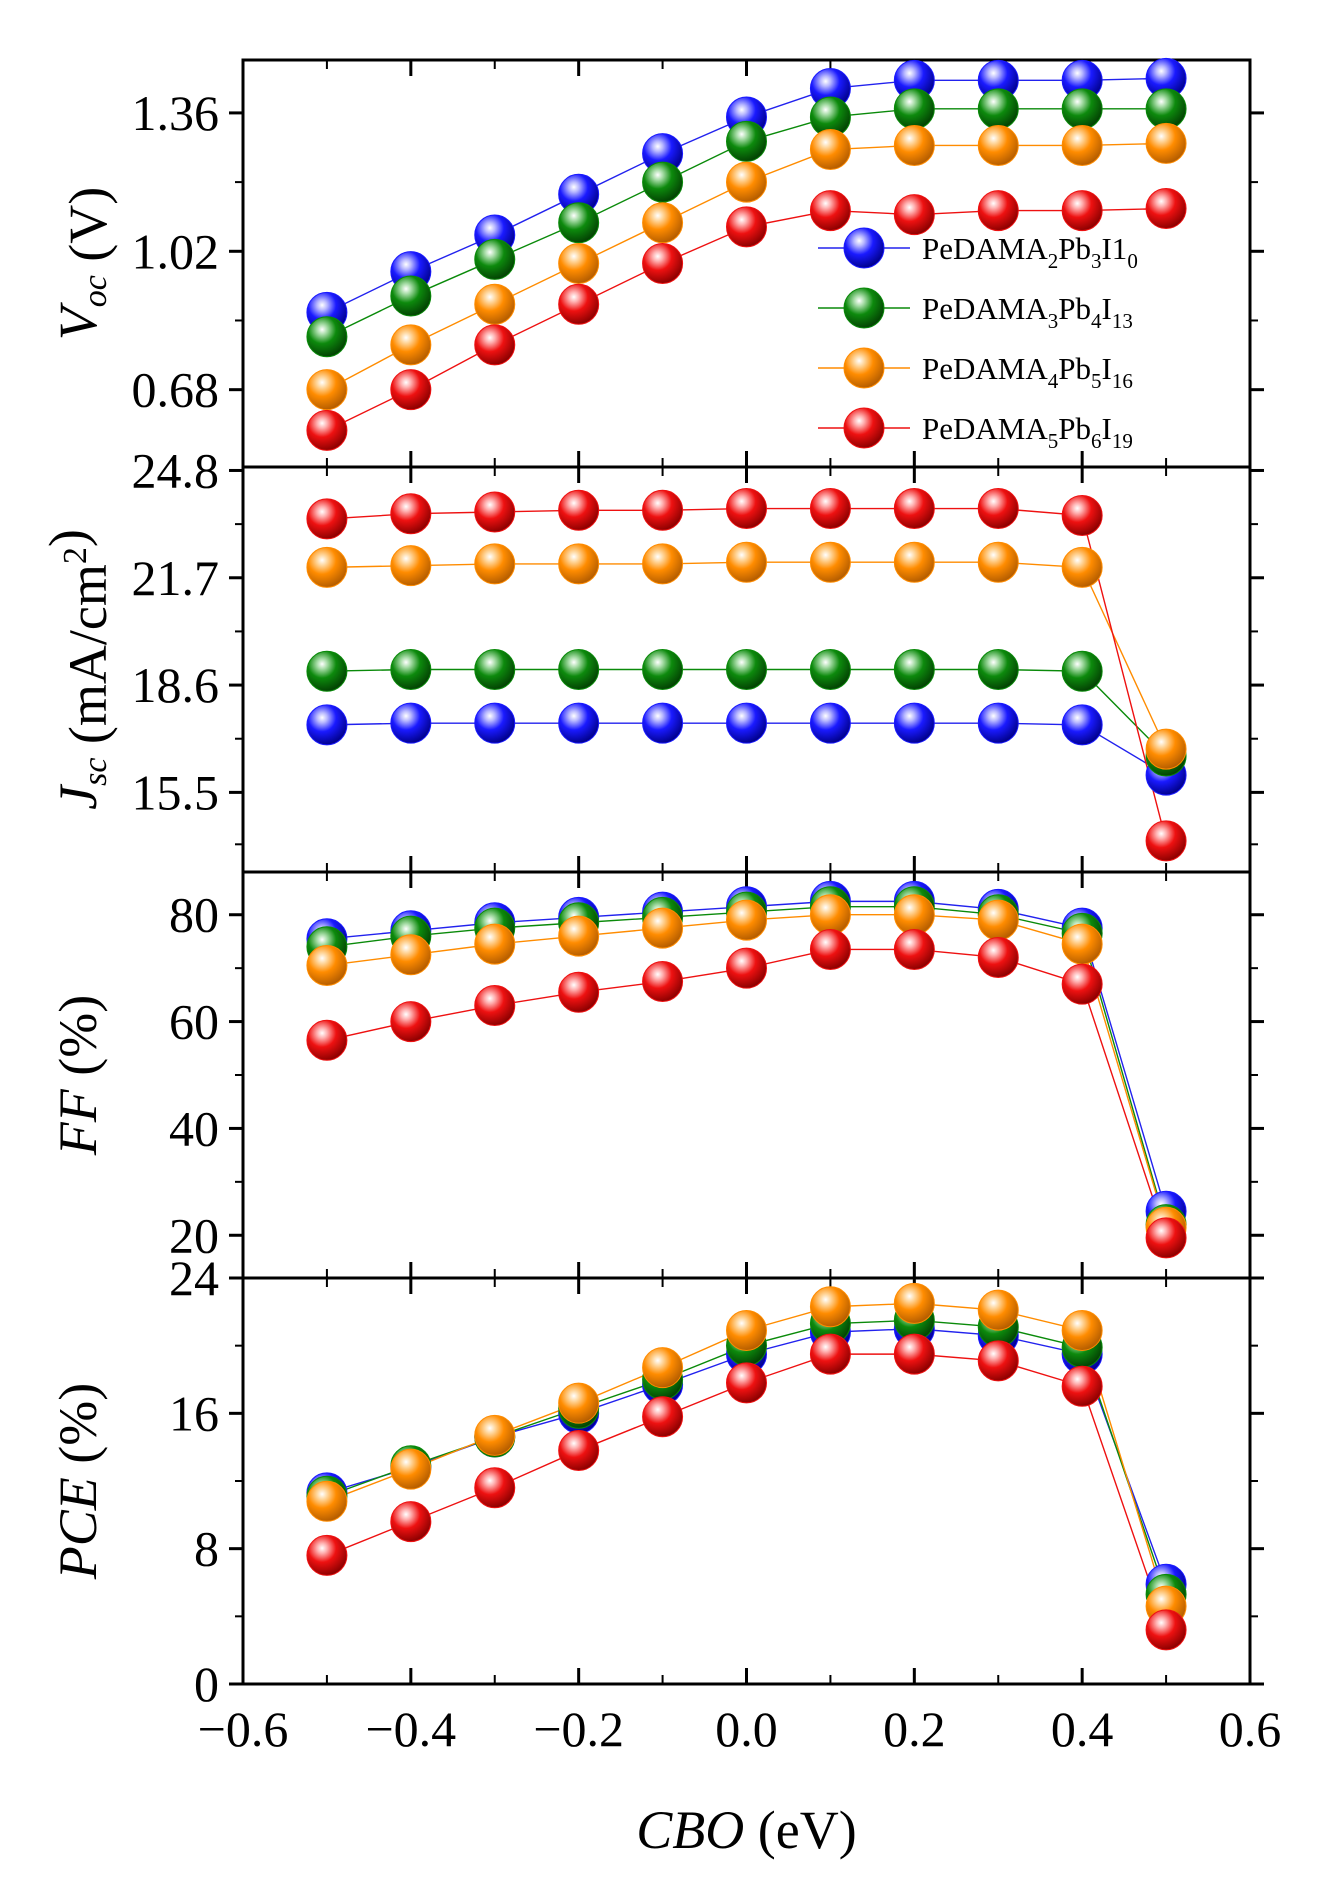 The width and height of the screenshot is (1327, 1903). Describe the element at coordinates (83, 264) in the screenshot. I see `y-axis-label-voc: Voc (V)` at that location.